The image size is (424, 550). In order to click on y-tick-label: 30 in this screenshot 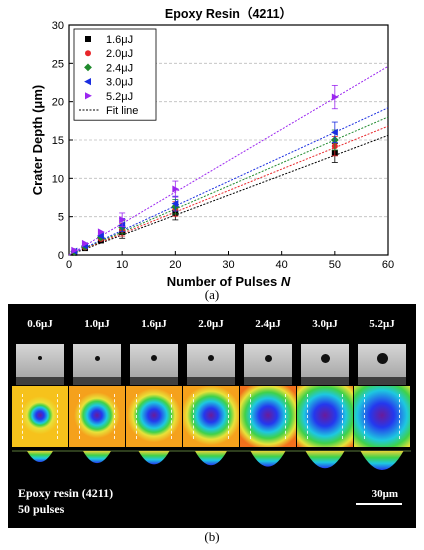, I will do `click(58, 26)`.